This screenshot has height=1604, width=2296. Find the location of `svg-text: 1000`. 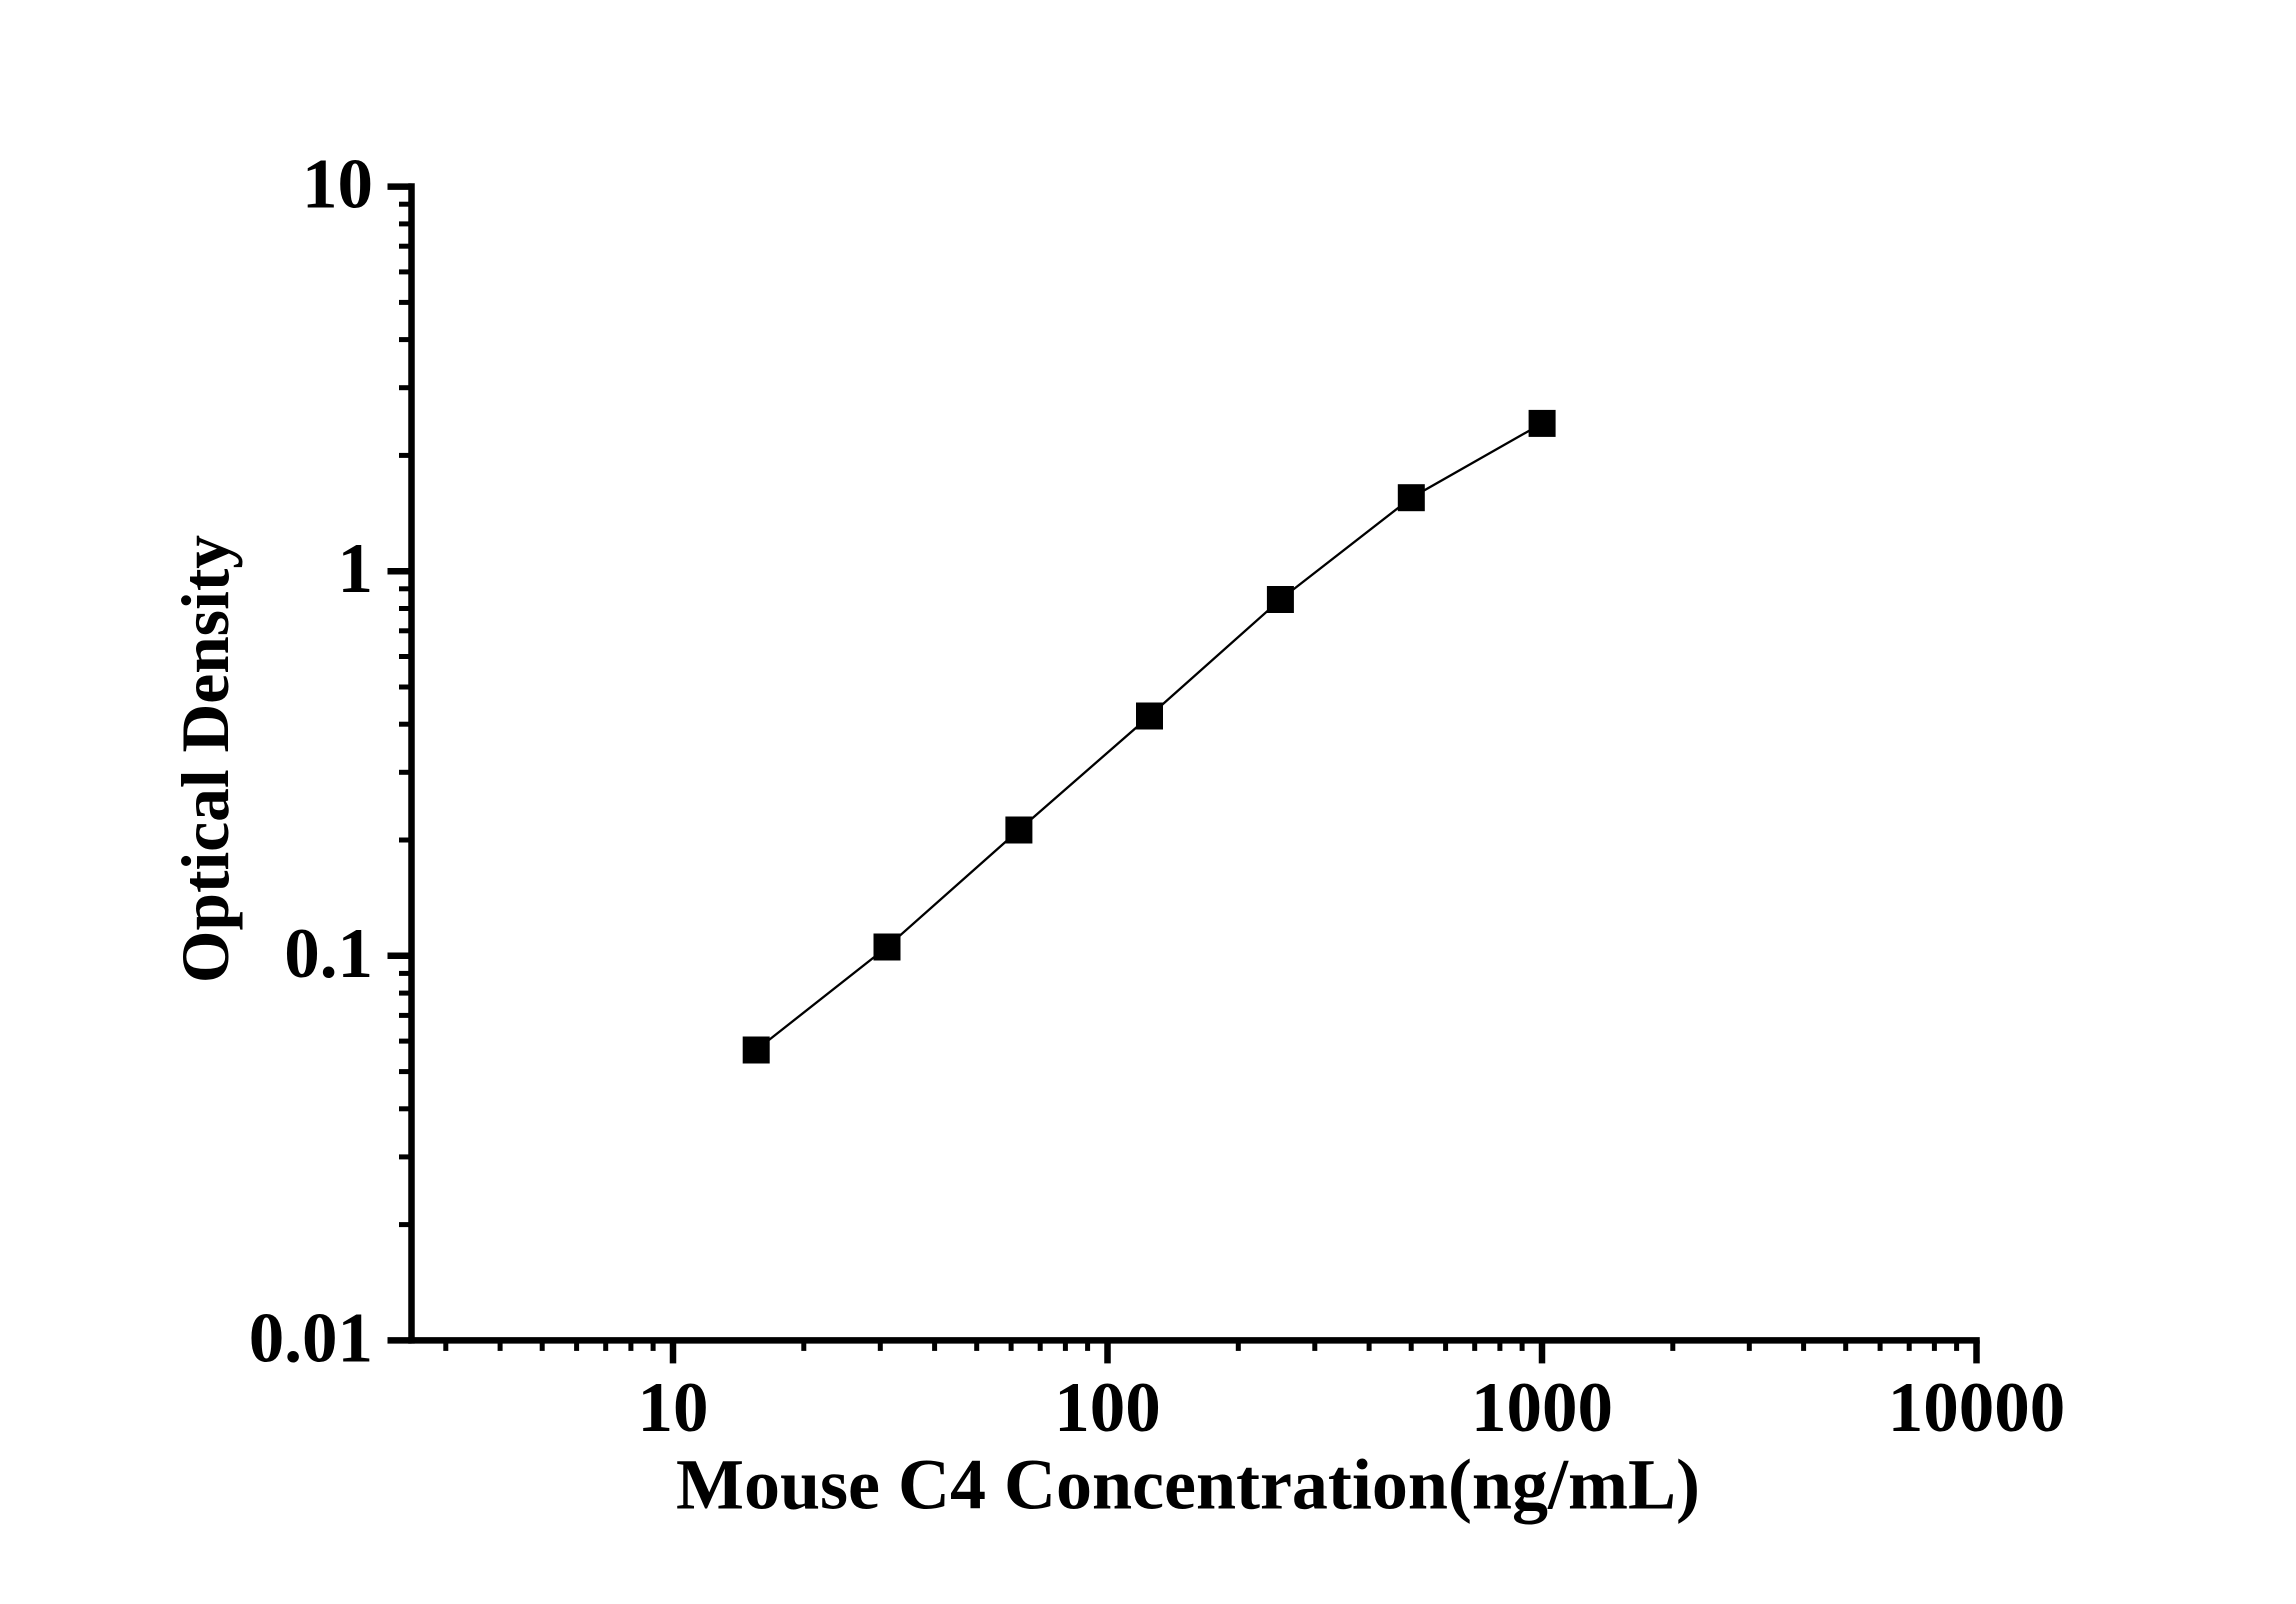

svg-text: 1000 is located at coordinates (1542, 1408).